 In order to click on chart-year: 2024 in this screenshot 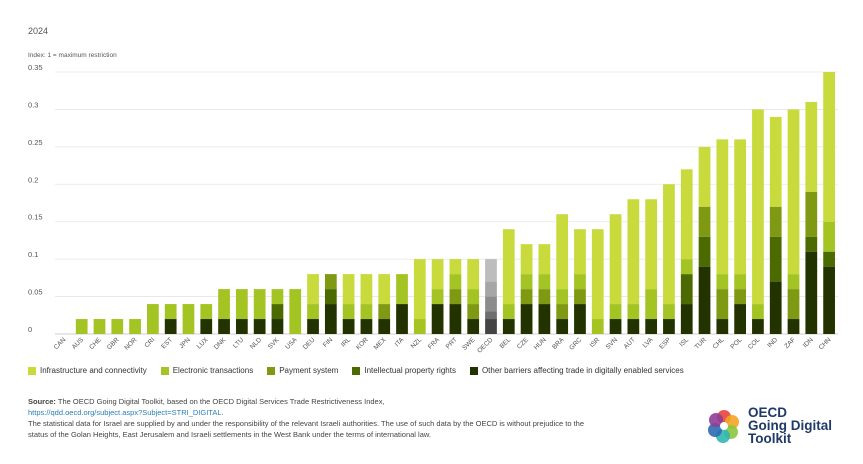, I will do `click(38, 31)`.